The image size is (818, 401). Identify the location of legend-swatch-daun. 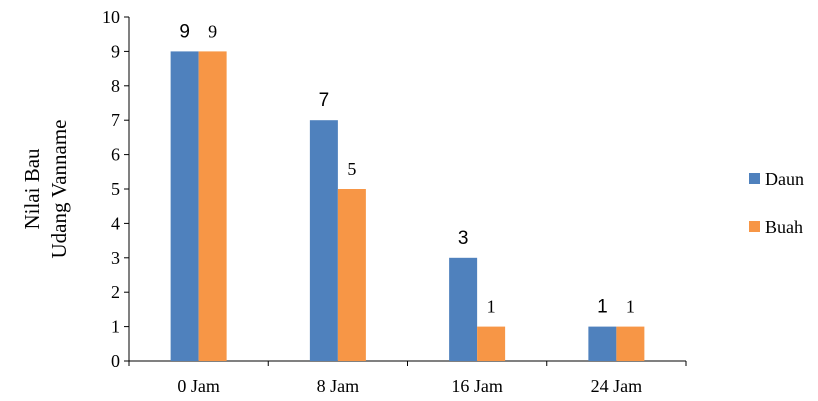
(754, 178).